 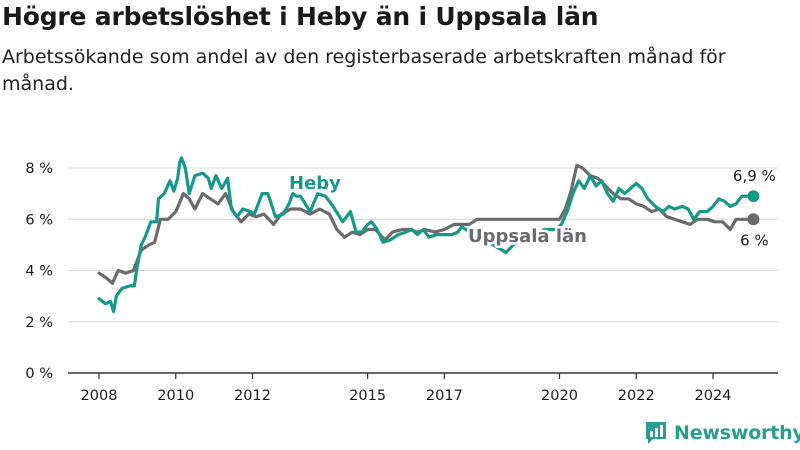 I want to click on y-tick-label: 4 %, so click(x=39, y=272).